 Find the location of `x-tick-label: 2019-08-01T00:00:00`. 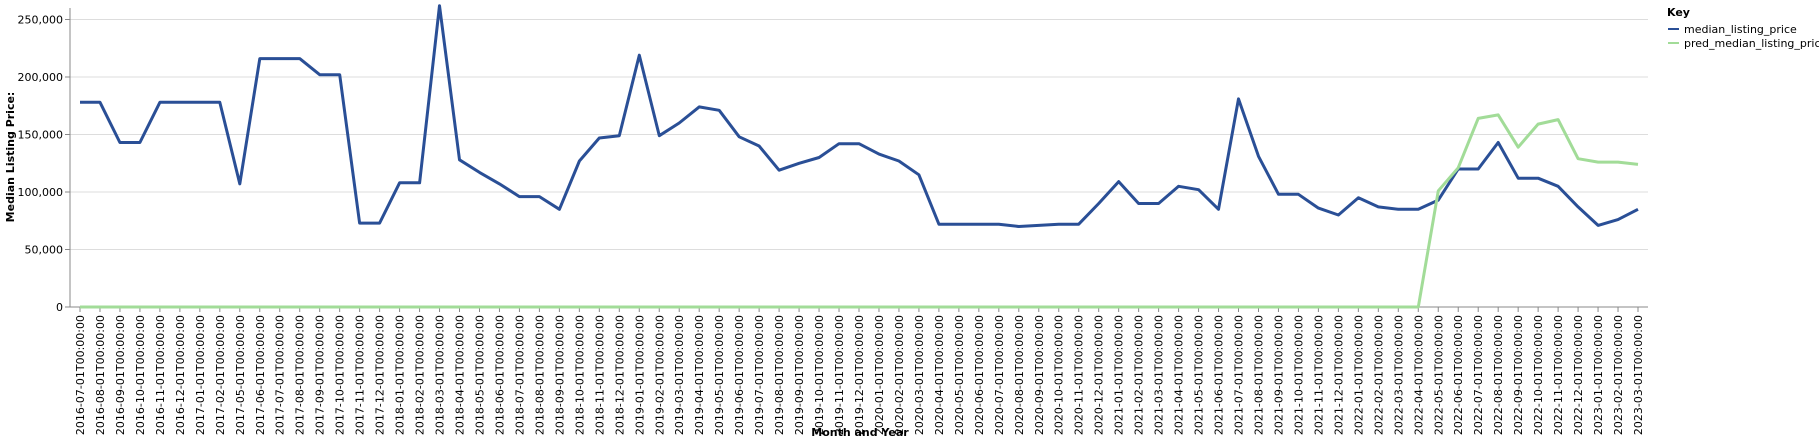

x-tick-label: 2019-08-01T00:00:00 is located at coordinates (779, 375).